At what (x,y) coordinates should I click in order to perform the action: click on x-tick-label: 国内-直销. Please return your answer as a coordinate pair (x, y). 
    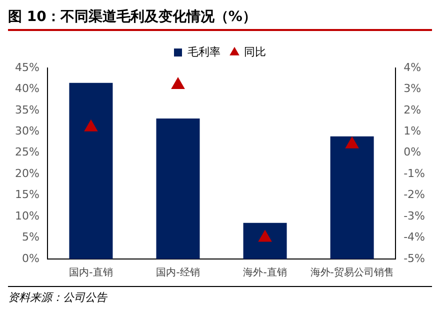
    Looking at the image, I should click on (91, 272).